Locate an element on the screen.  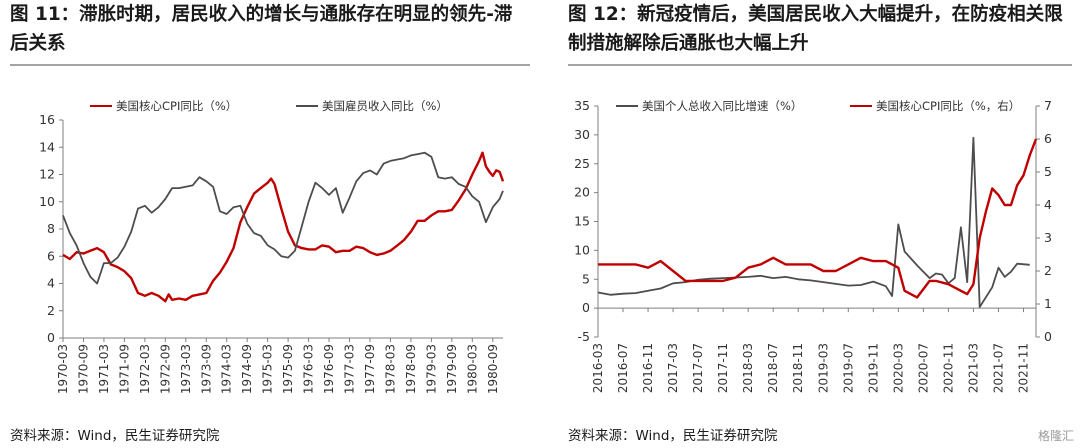
x-tick-label: 1976-03 is located at coordinates (309, 369).